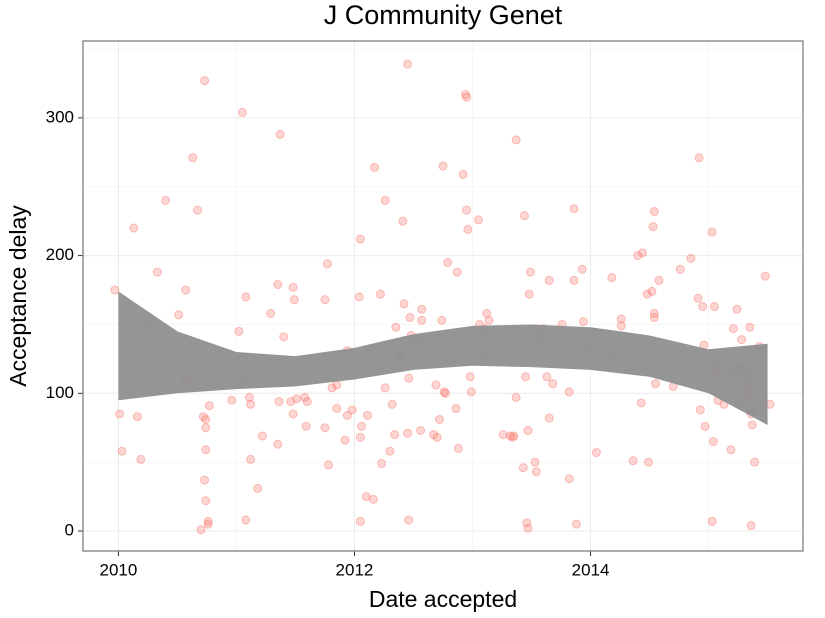  I want to click on x-tick-label: 2014, so click(591, 569).